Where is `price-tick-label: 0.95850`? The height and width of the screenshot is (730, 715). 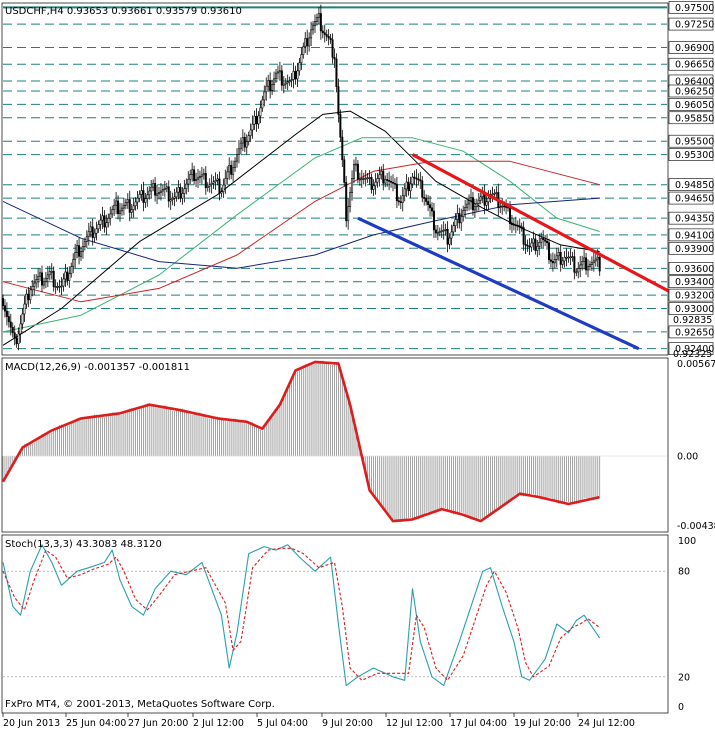 price-tick-label: 0.95850 is located at coordinates (694, 118).